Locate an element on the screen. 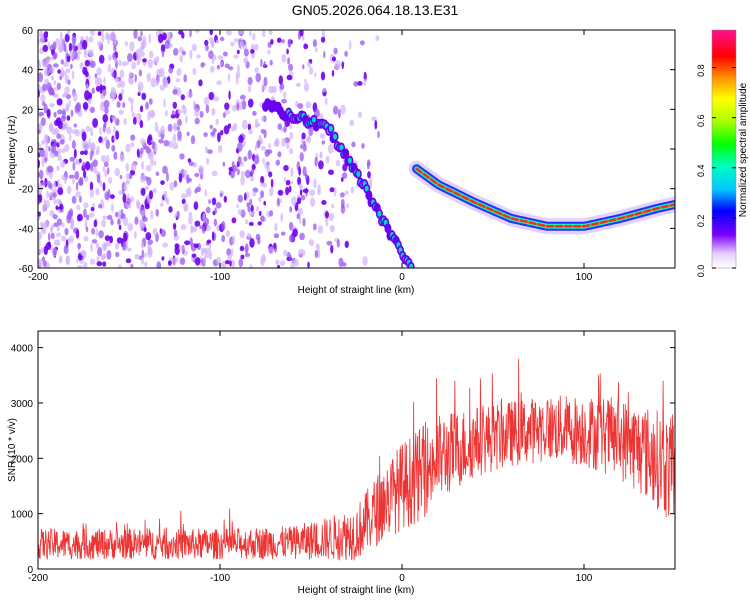  x-tick-label: -200 is located at coordinates (38, 277).